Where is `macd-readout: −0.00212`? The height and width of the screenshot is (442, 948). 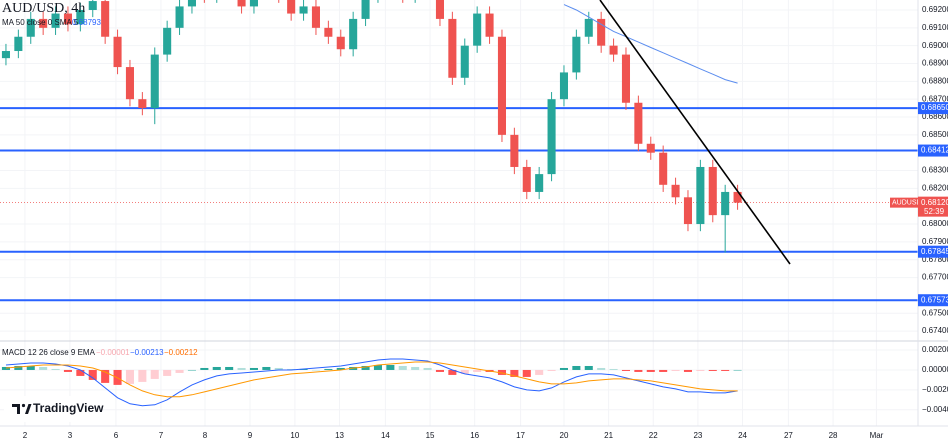
macd-readout: −0.00212 is located at coordinates (181, 352).